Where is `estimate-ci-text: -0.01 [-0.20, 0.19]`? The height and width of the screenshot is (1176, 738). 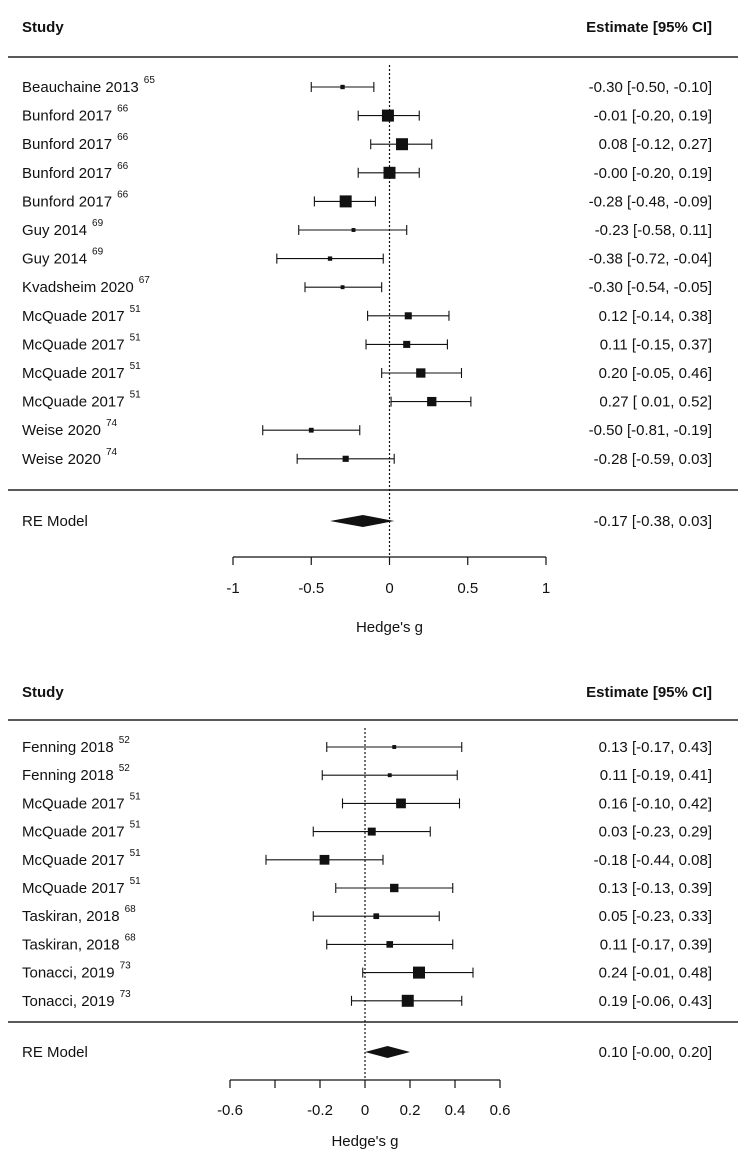 estimate-ci-text: -0.01 [-0.20, 0.19] is located at coordinates (653, 116).